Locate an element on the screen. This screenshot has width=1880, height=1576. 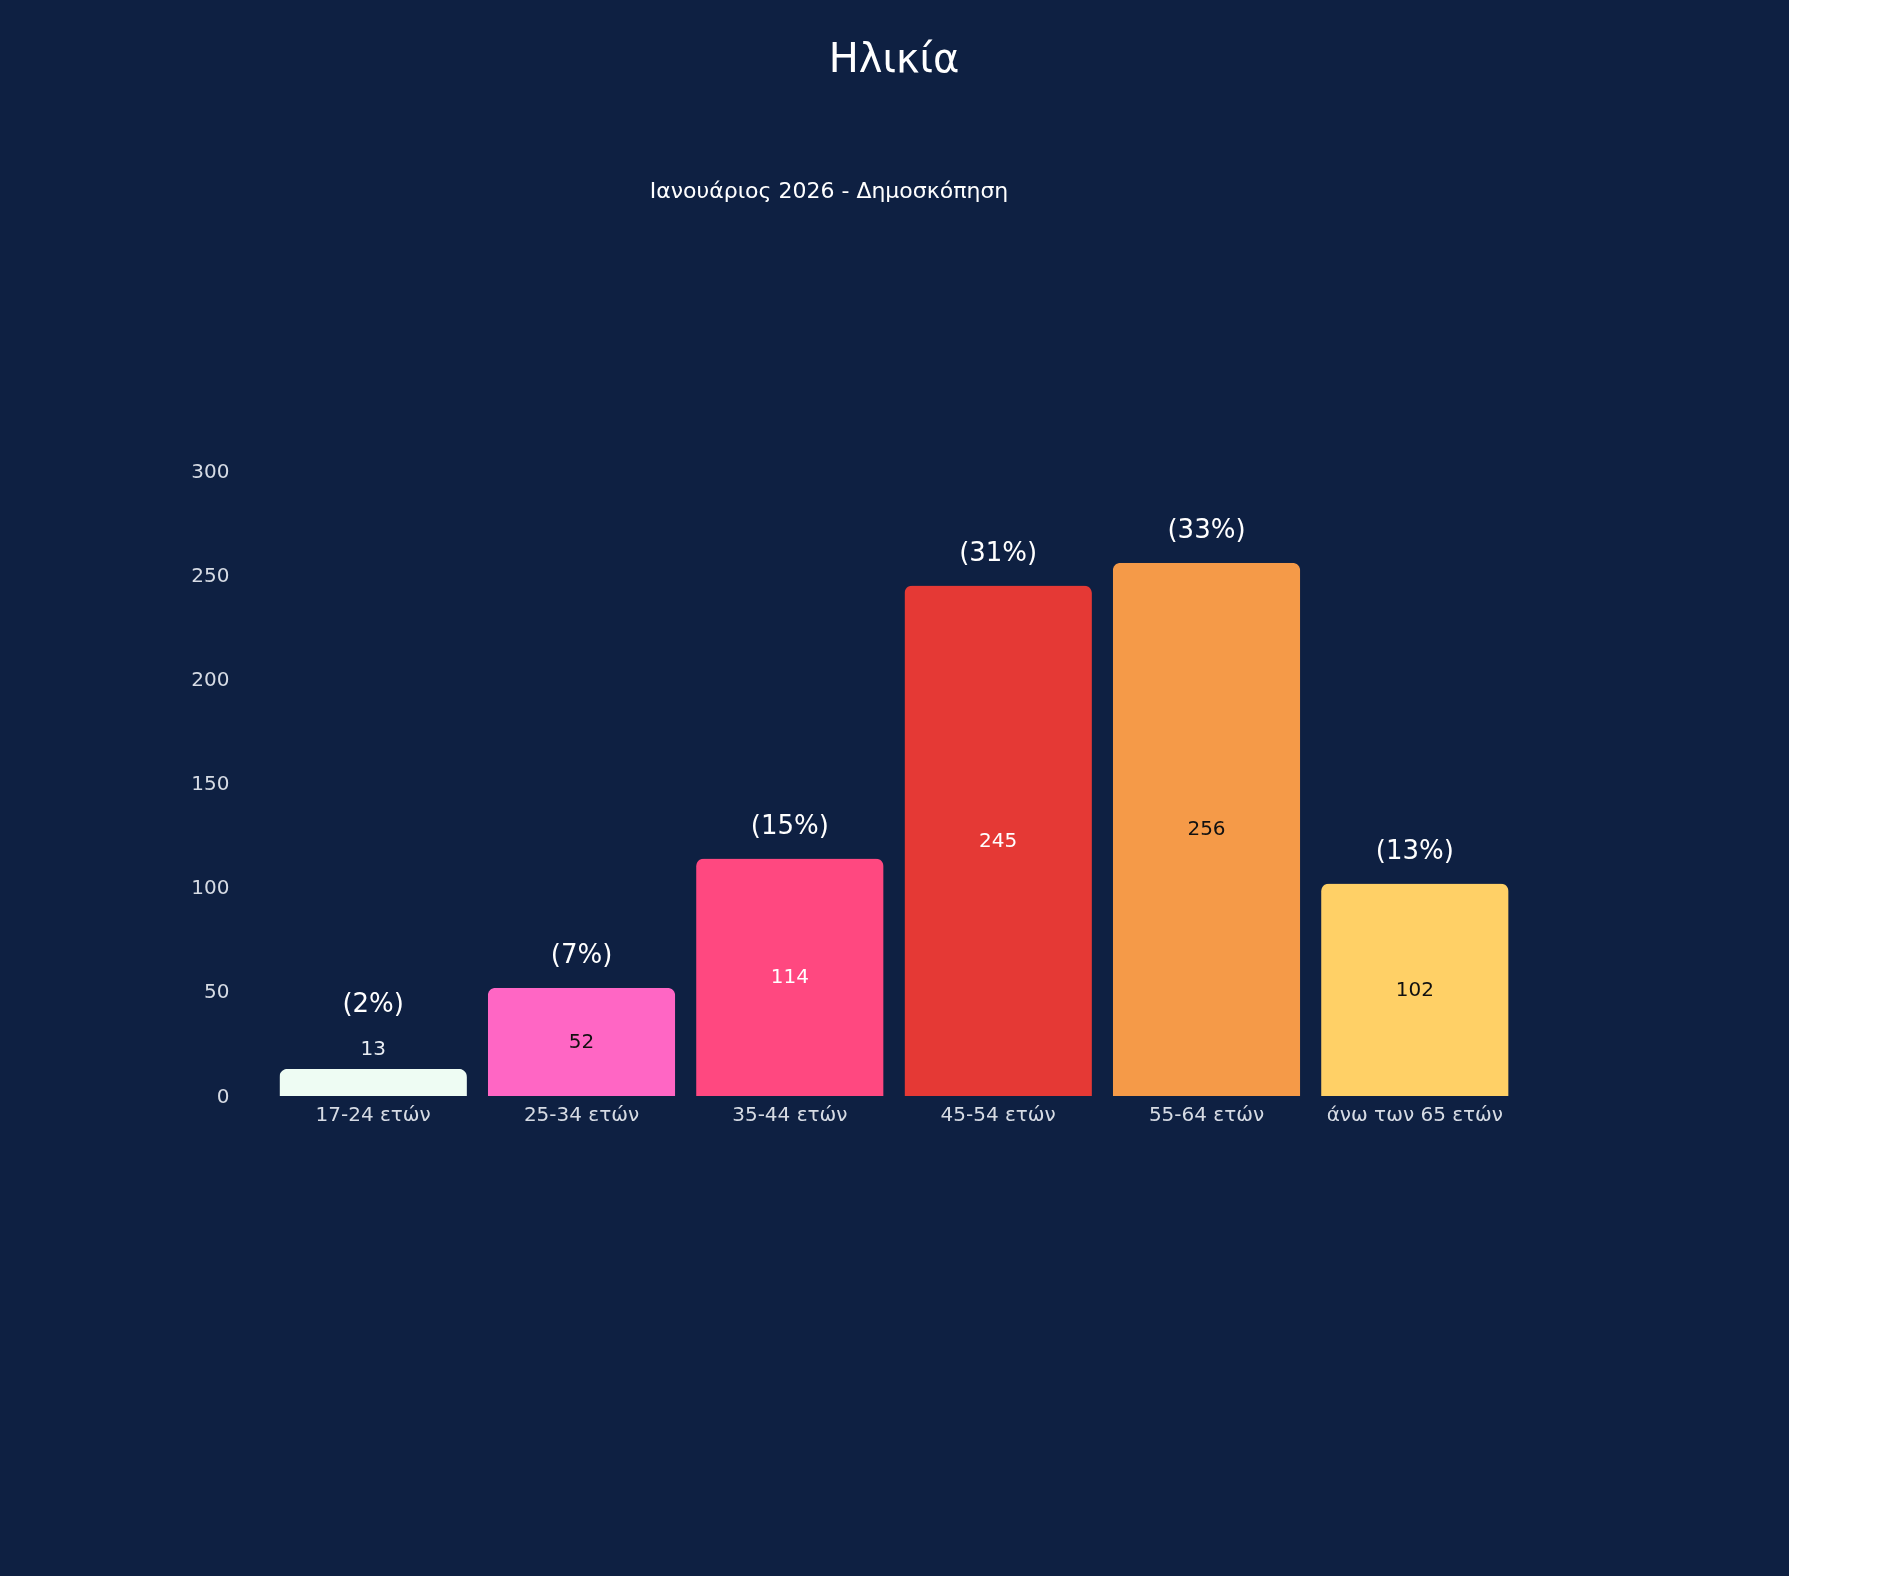
x-tick-label: 35-44 ετών is located at coordinates (790, 1113).